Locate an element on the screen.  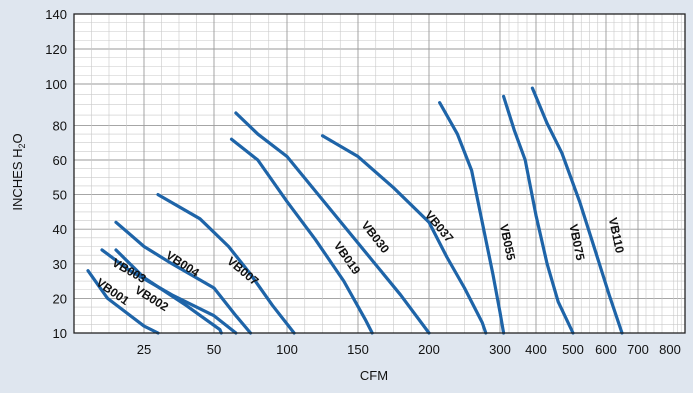
y-tick-label: 140 is located at coordinates (56, 14).